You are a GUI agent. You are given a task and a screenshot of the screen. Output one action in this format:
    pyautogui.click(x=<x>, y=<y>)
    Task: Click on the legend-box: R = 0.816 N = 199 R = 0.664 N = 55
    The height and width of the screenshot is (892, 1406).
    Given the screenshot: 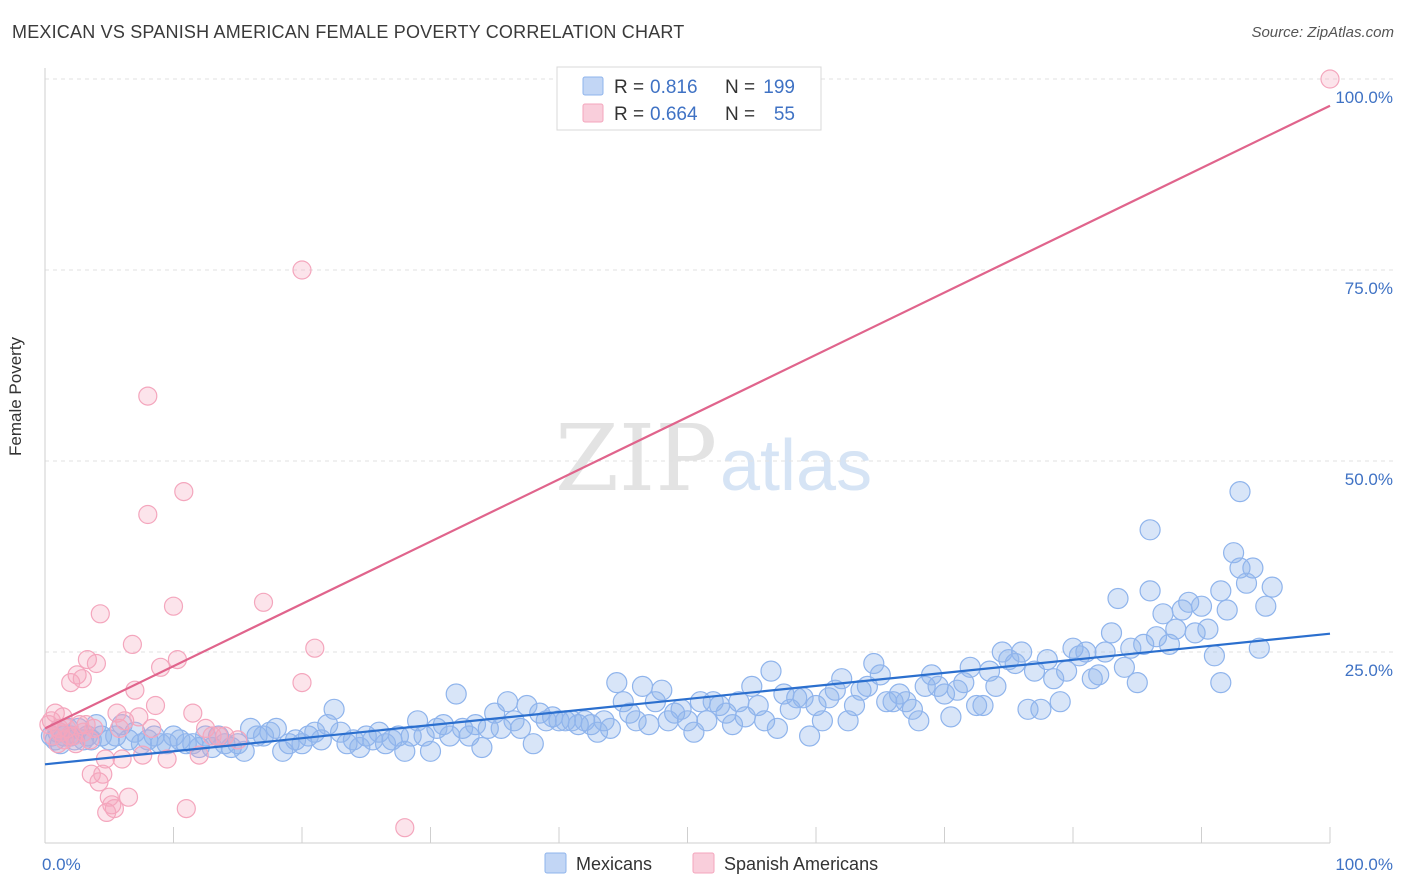 What is the action you would take?
    pyautogui.click(x=689, y=98)
    